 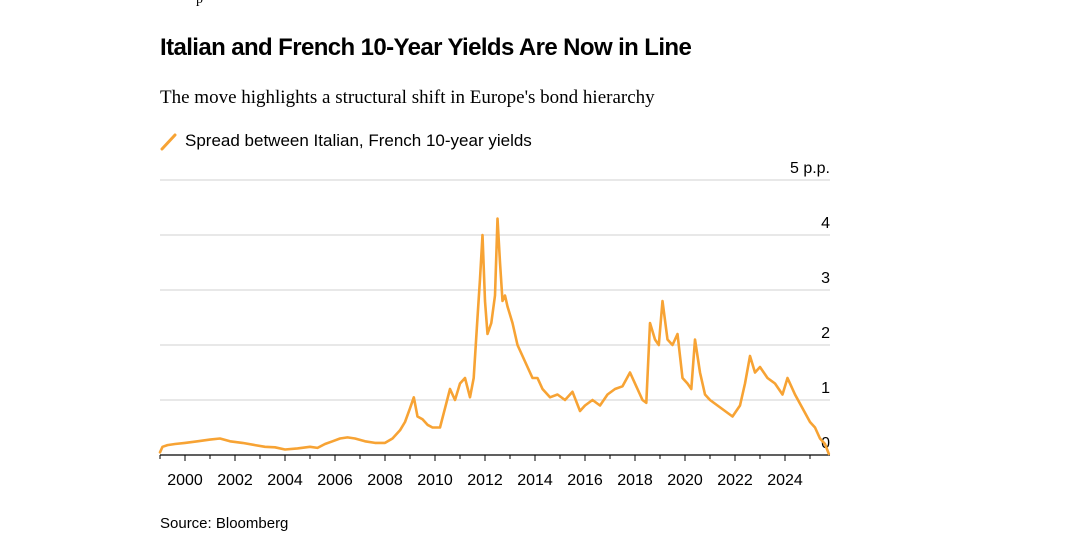 What do you see at coordinates (385, 480) in the screenshot?
I see `x-tick-label: 2008` at bounding box center [385, 480].